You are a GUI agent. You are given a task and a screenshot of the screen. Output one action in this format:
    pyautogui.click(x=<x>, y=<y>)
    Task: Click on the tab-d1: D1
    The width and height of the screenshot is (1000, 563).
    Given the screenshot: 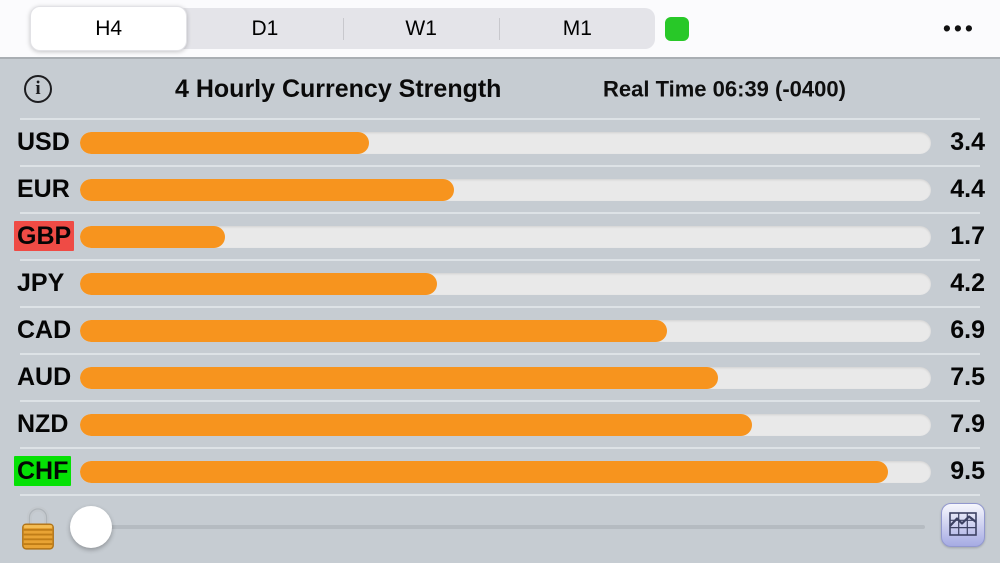 What is the action you would take?
    pyautogui.click(x=265, y=28)
    